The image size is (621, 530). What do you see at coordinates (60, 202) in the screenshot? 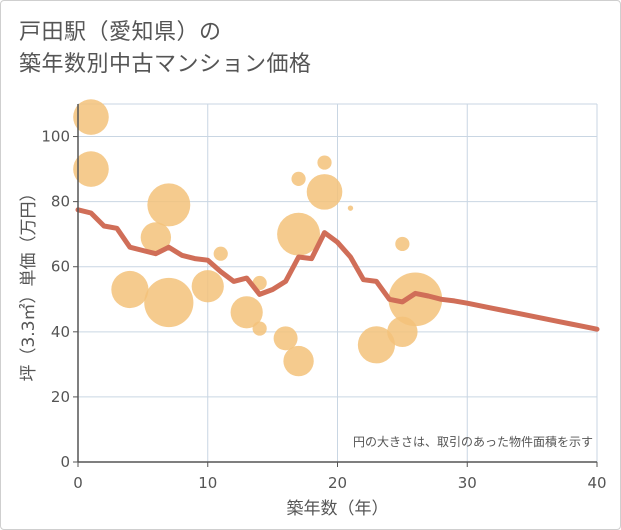
I see `y-tick-label: 80` at bounding box center [60, 202].